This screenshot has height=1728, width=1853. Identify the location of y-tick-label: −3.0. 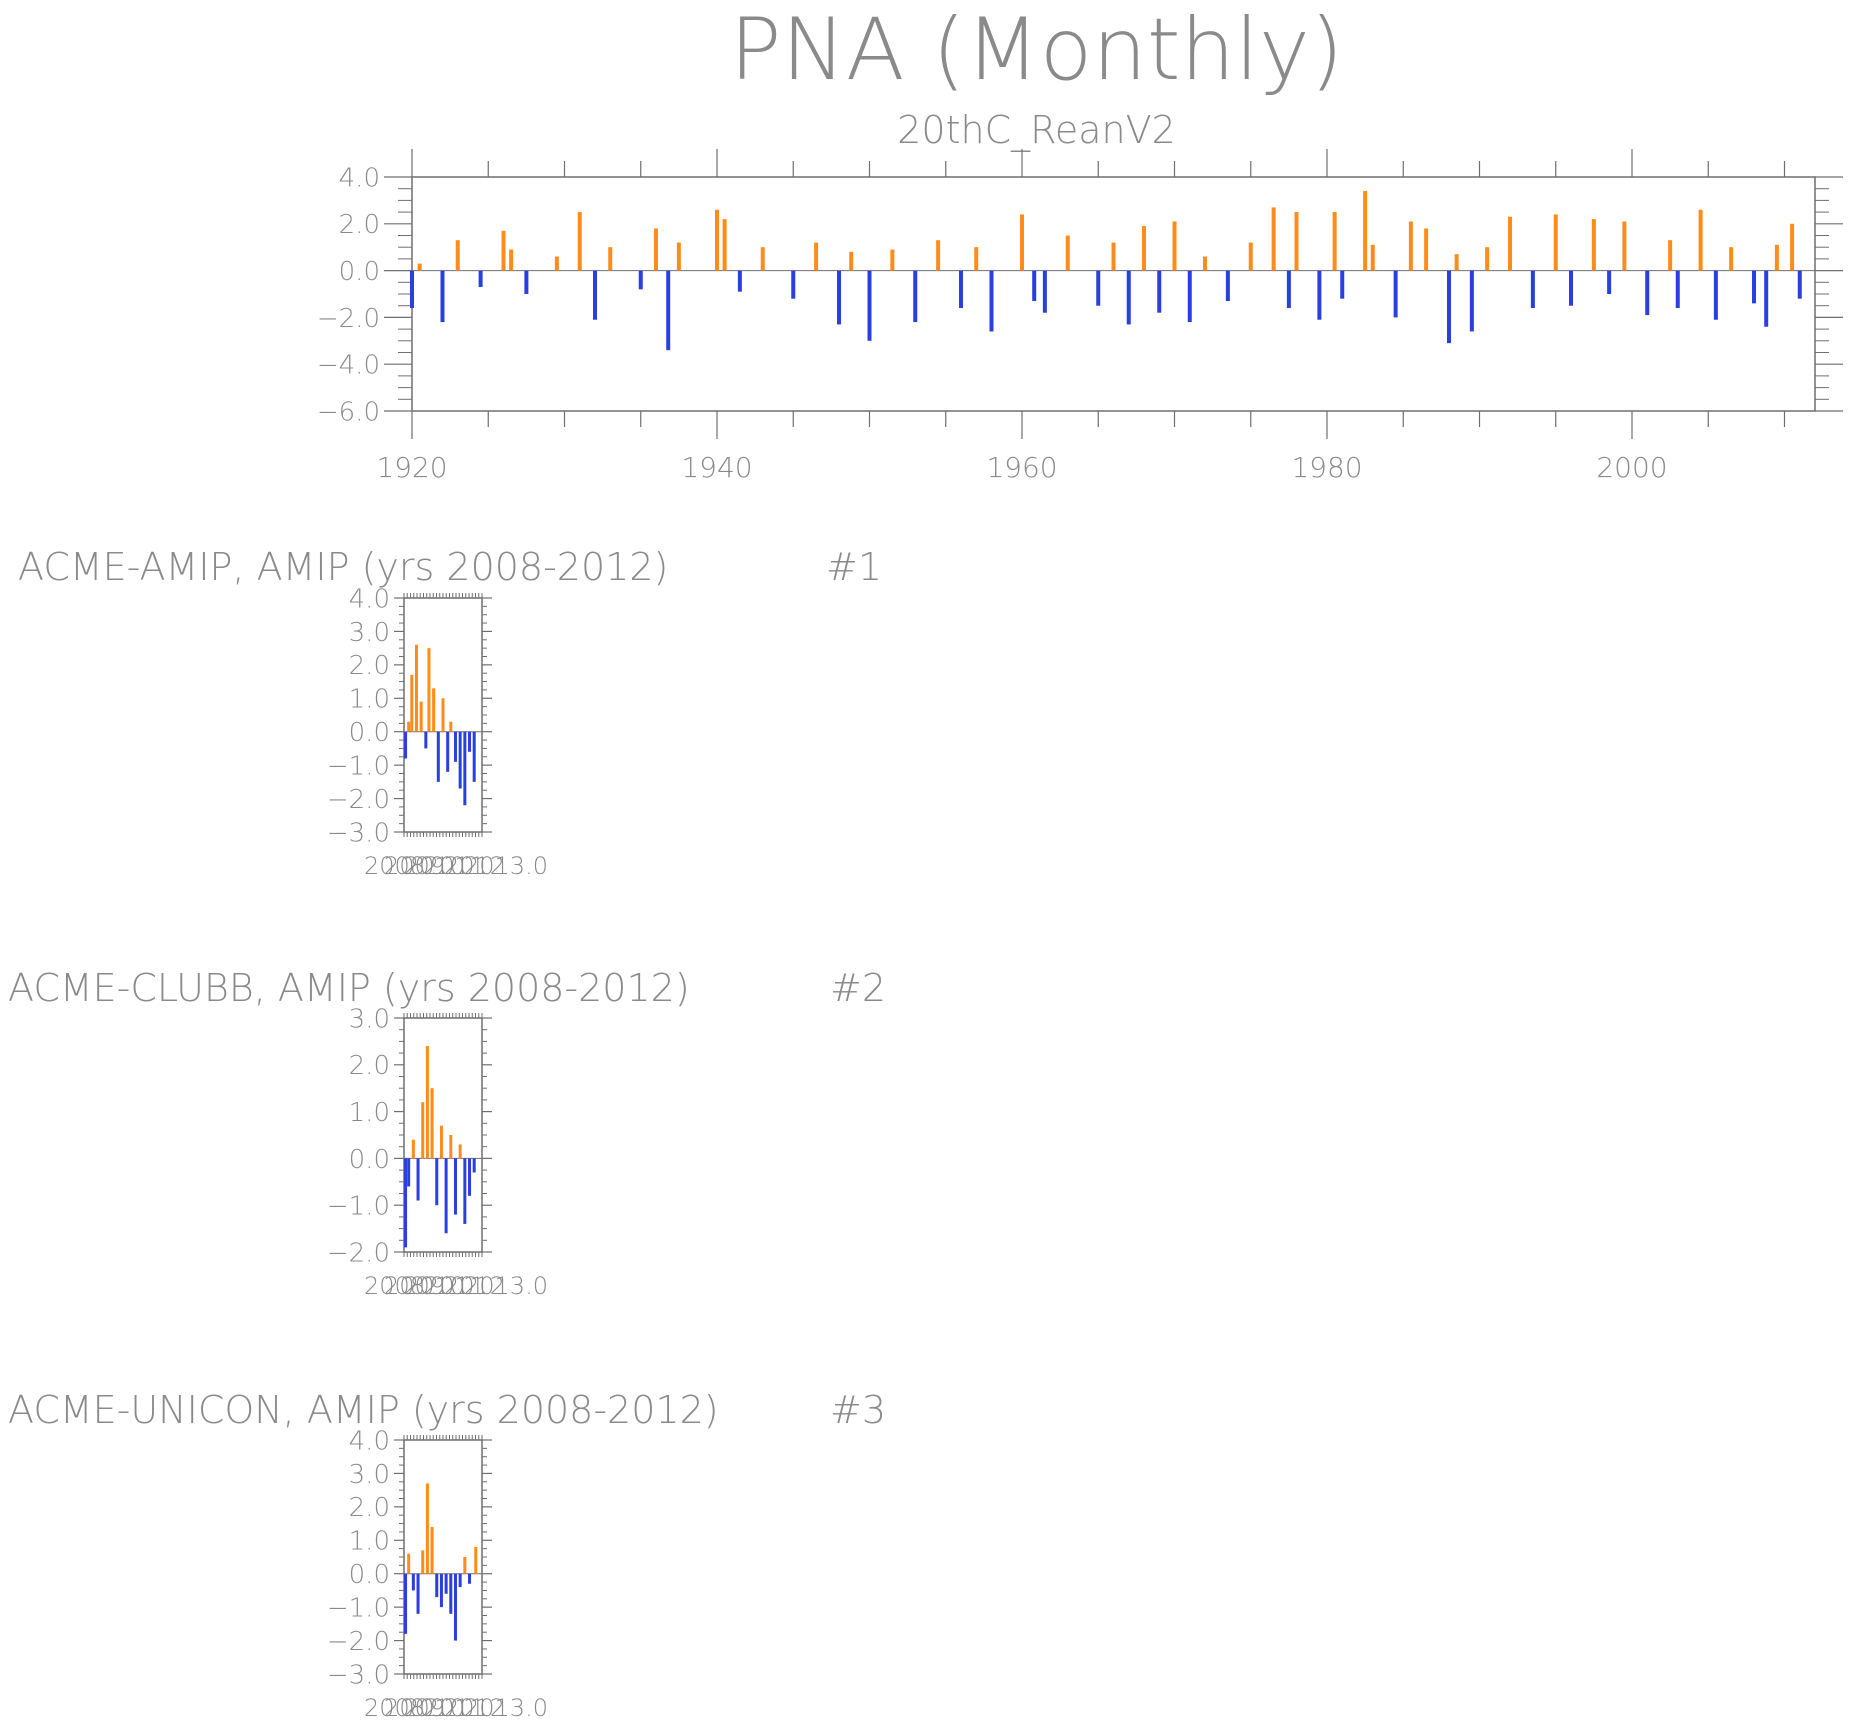
(358, 1675).